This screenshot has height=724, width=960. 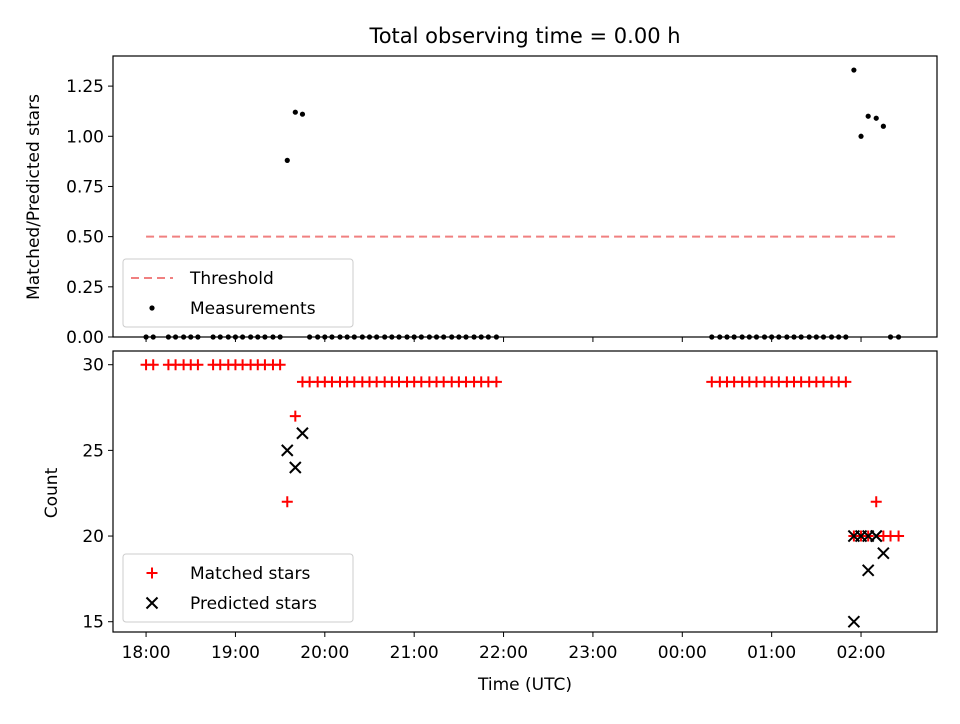 I want to click on x-tick-label: 02:00, so click(x=861, y=653).